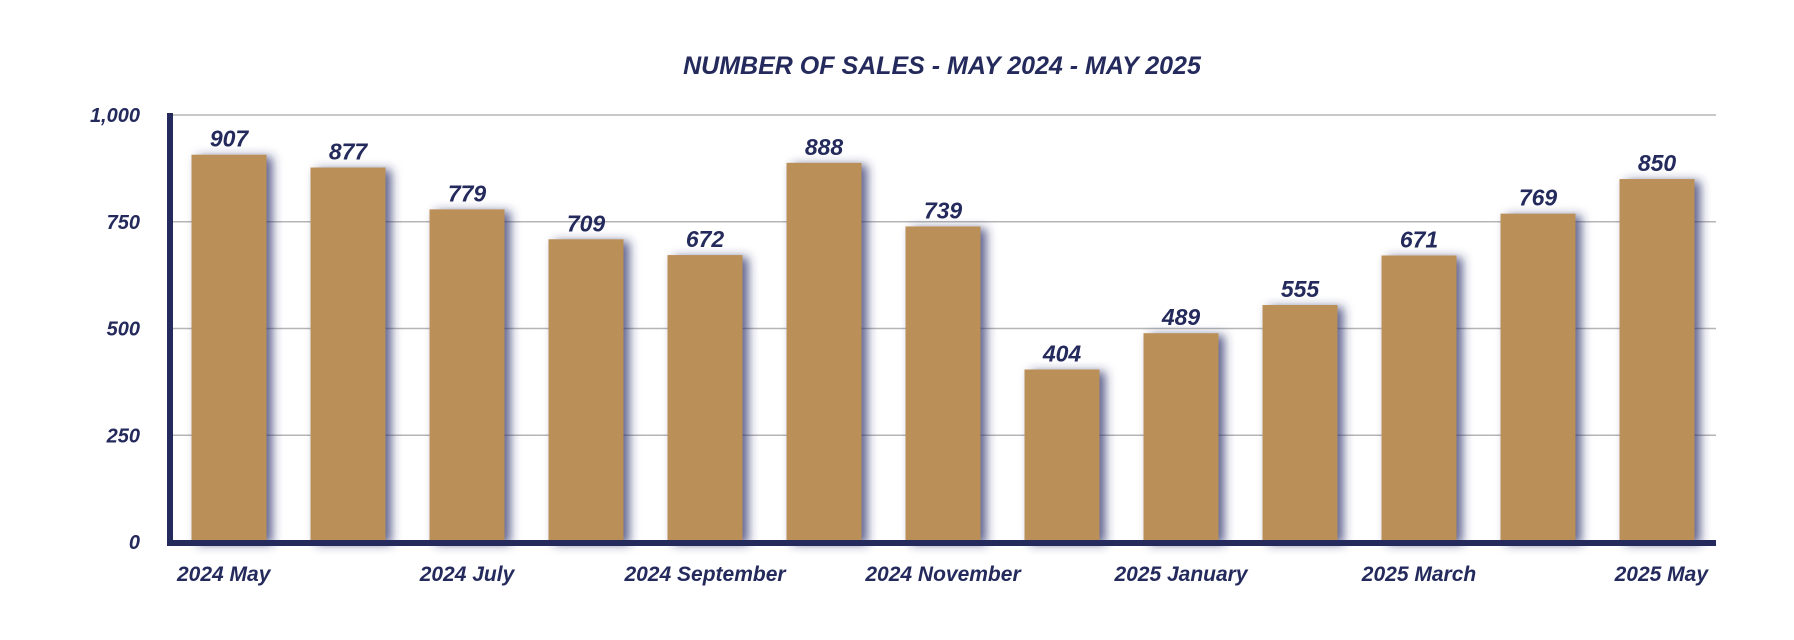 The image size is (1794, 640). What do you see at coordinates (123, 436) in the screenshot?
I see `y-tick-label: 250` at bounding box center [123, 436].